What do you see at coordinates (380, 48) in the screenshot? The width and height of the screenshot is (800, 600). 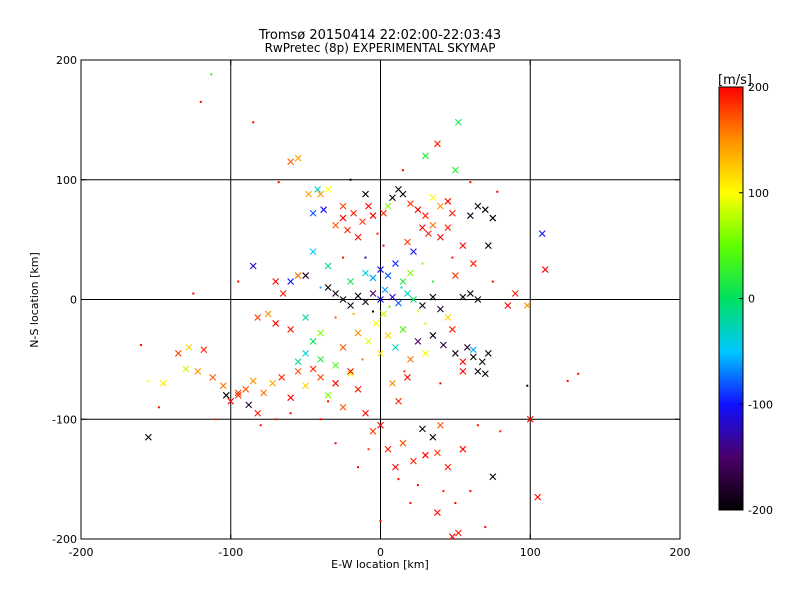 I see `chart-subtitle: RwPretec (8p) EXPERIMENTAL SKYMAP` at bounding box center [380, 48].